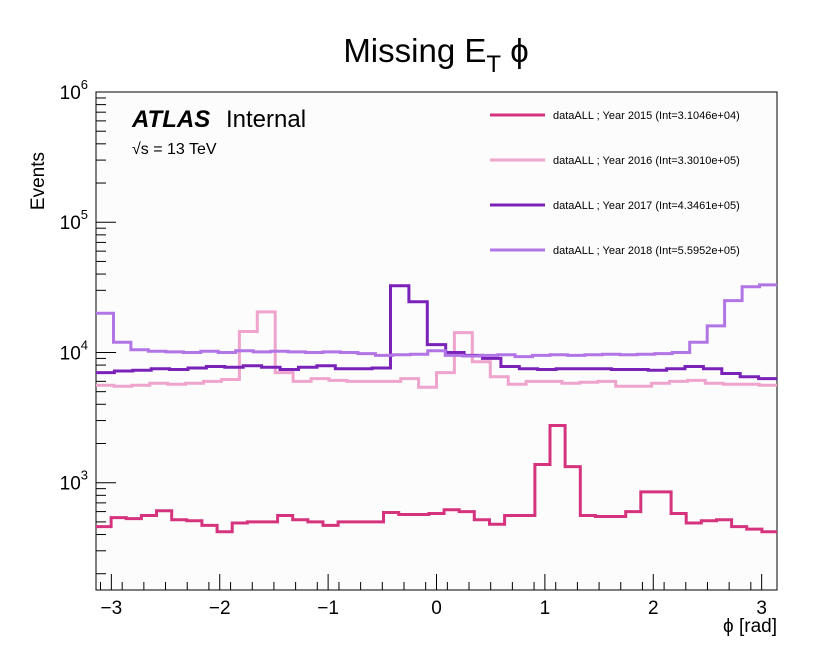 The image size is (816, 667). I want to click on x-tick-label: 0, so click(436, 608).